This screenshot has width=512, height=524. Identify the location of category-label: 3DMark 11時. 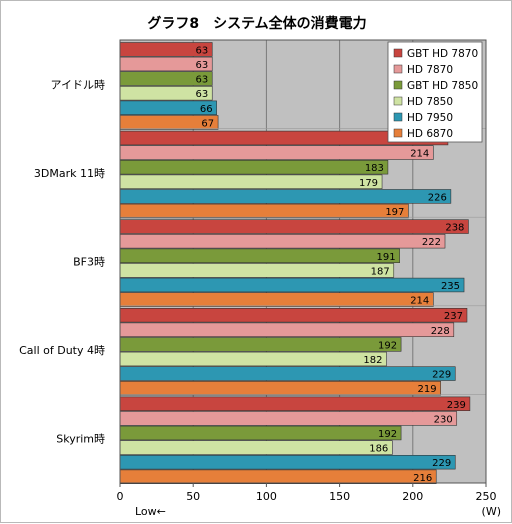
(69, 173).